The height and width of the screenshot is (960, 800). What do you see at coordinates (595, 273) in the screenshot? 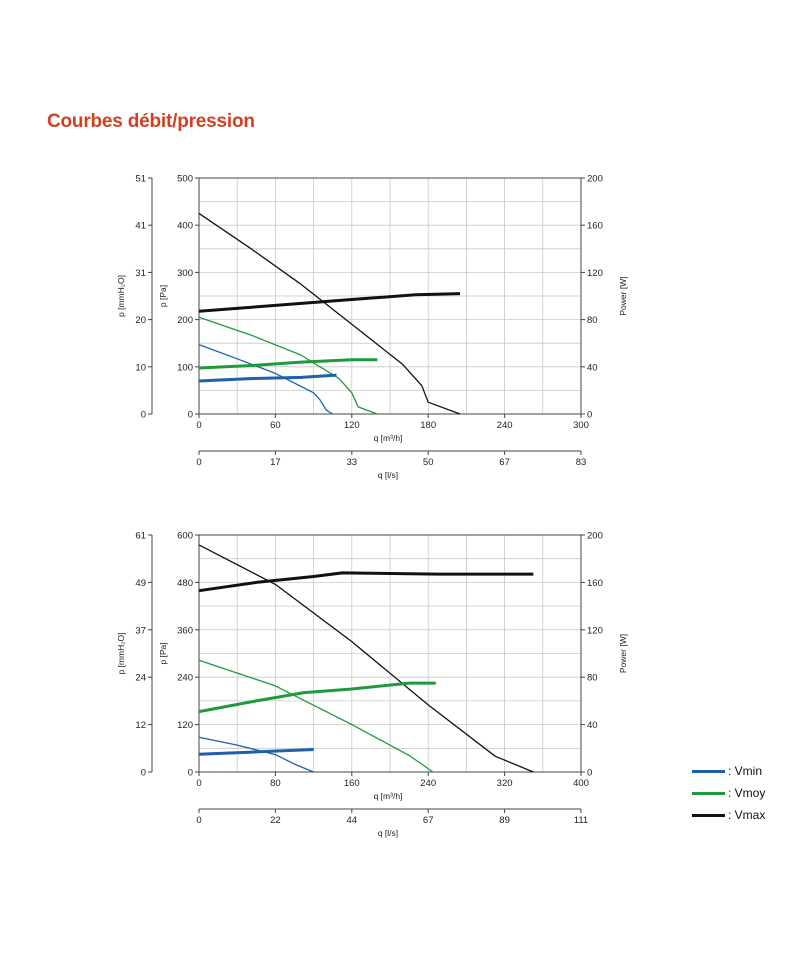
I see `chart1-yr-tick-label: 120` at bounding box center [595, 273].